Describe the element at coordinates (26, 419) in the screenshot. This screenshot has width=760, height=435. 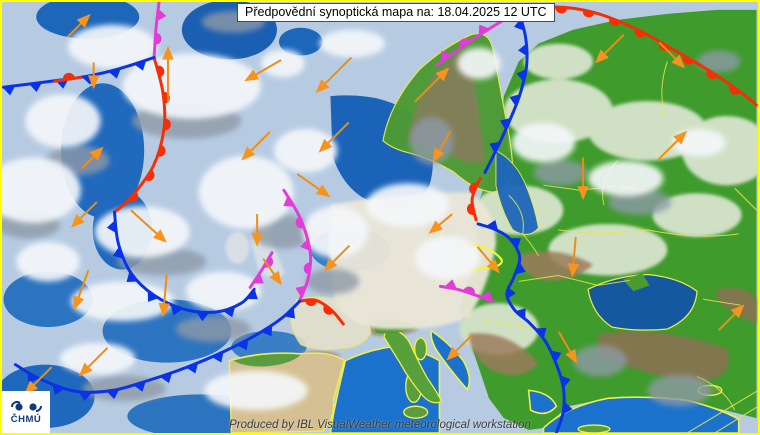
I see `chmu-logo-text: ČHMÚ` at that location.